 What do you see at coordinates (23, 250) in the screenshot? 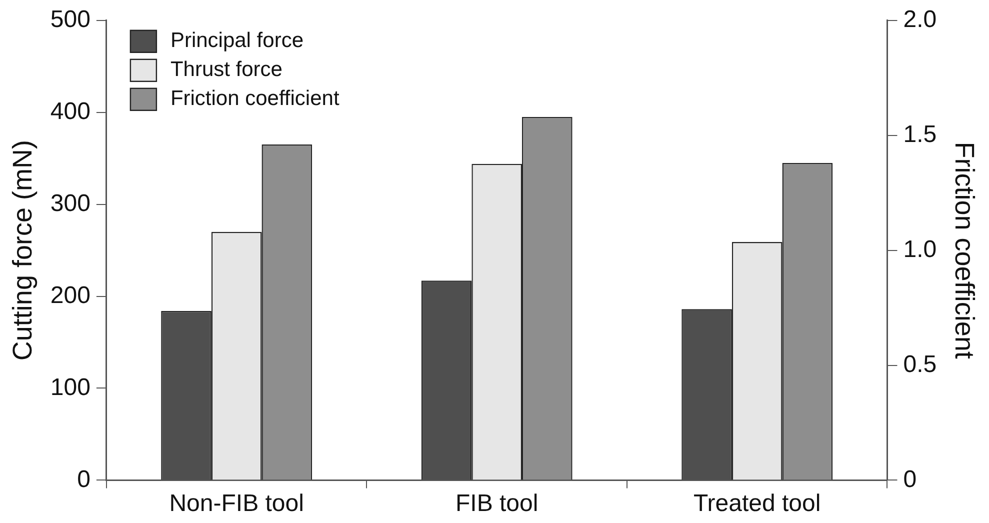
I see `y-axis-title: Cutting force (mN)` at bounding box center [23, 250].